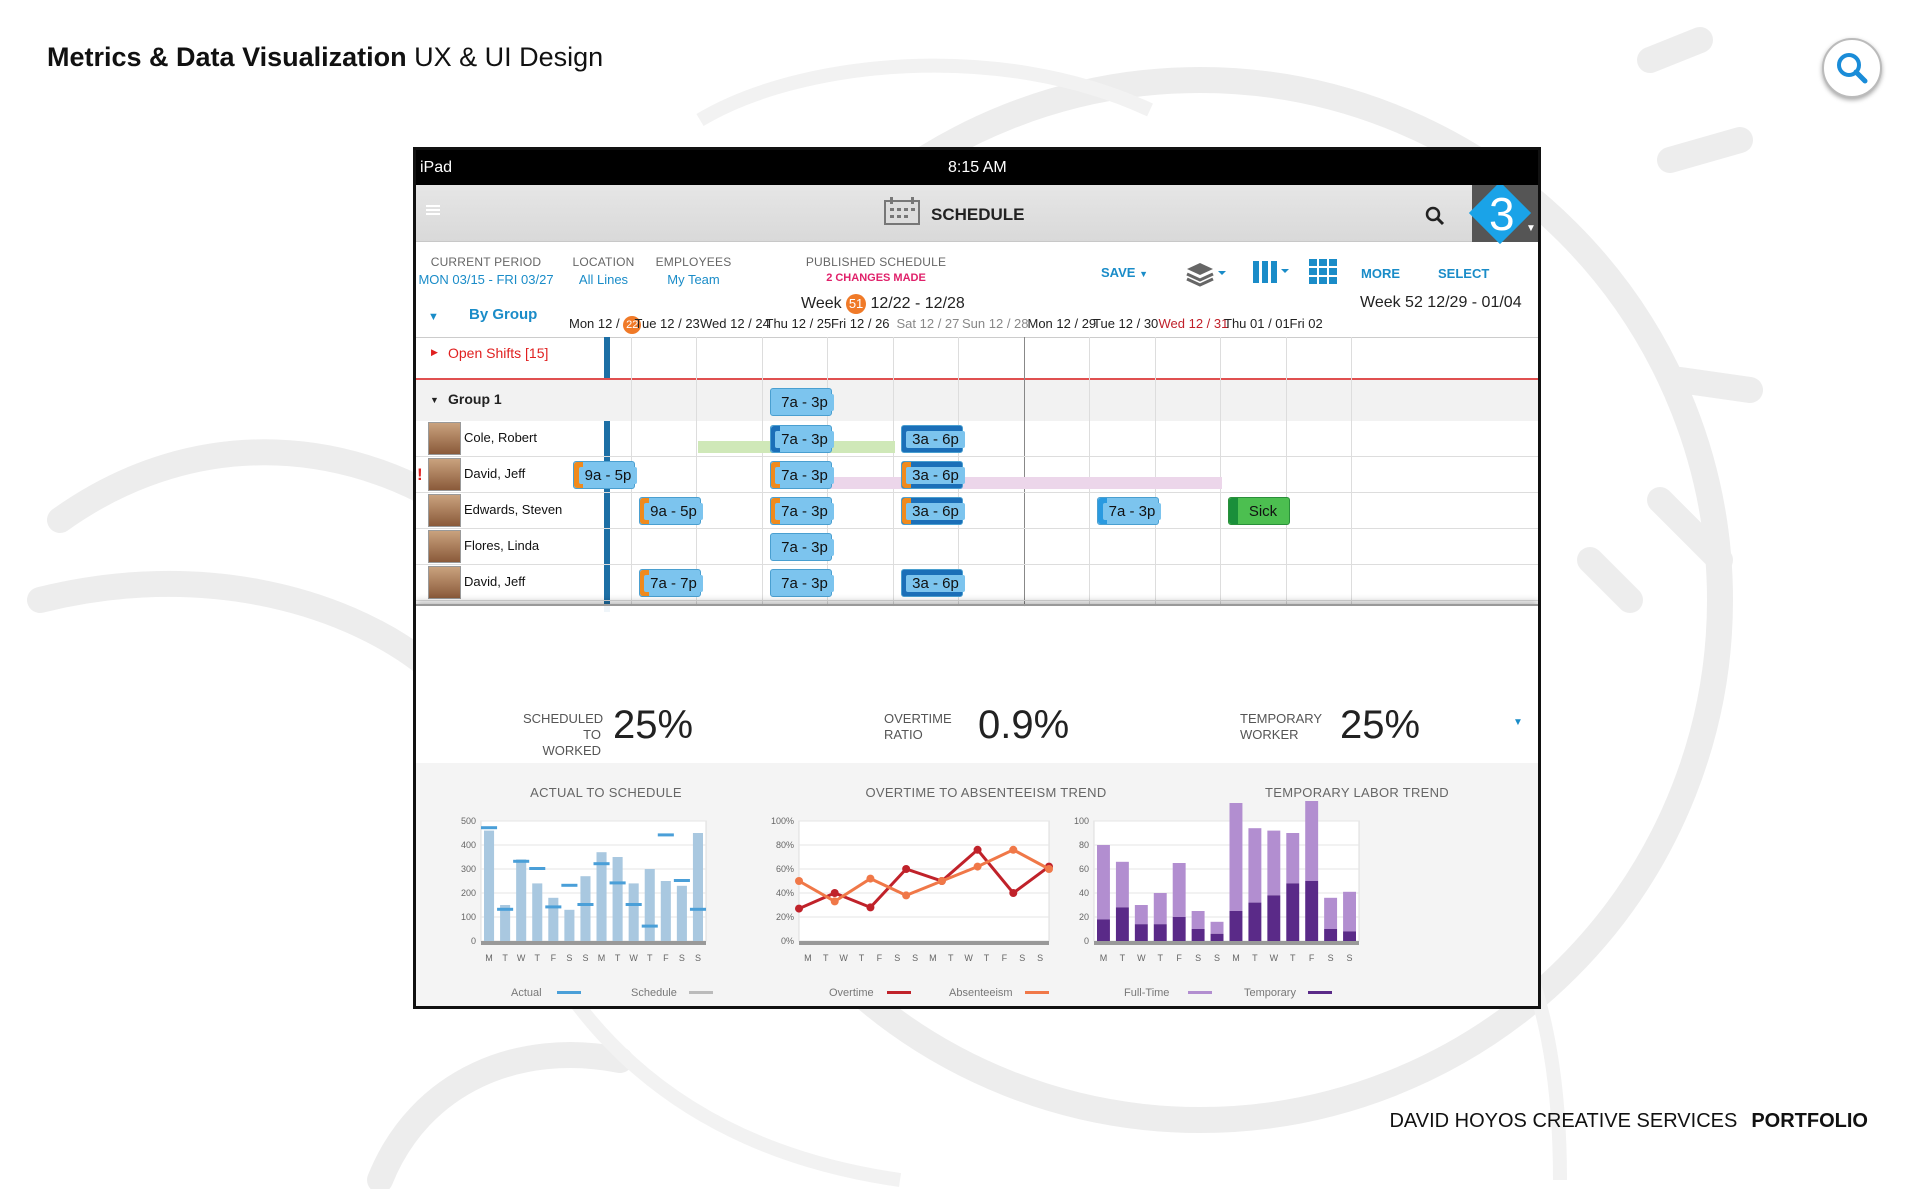 This screenshot has width=1920, height=1189. What do you see at coordinates (498, 353) in the screenshot?
I see `open-shifts-row: Open Shifts [15]` at bounding box center [498, 353].